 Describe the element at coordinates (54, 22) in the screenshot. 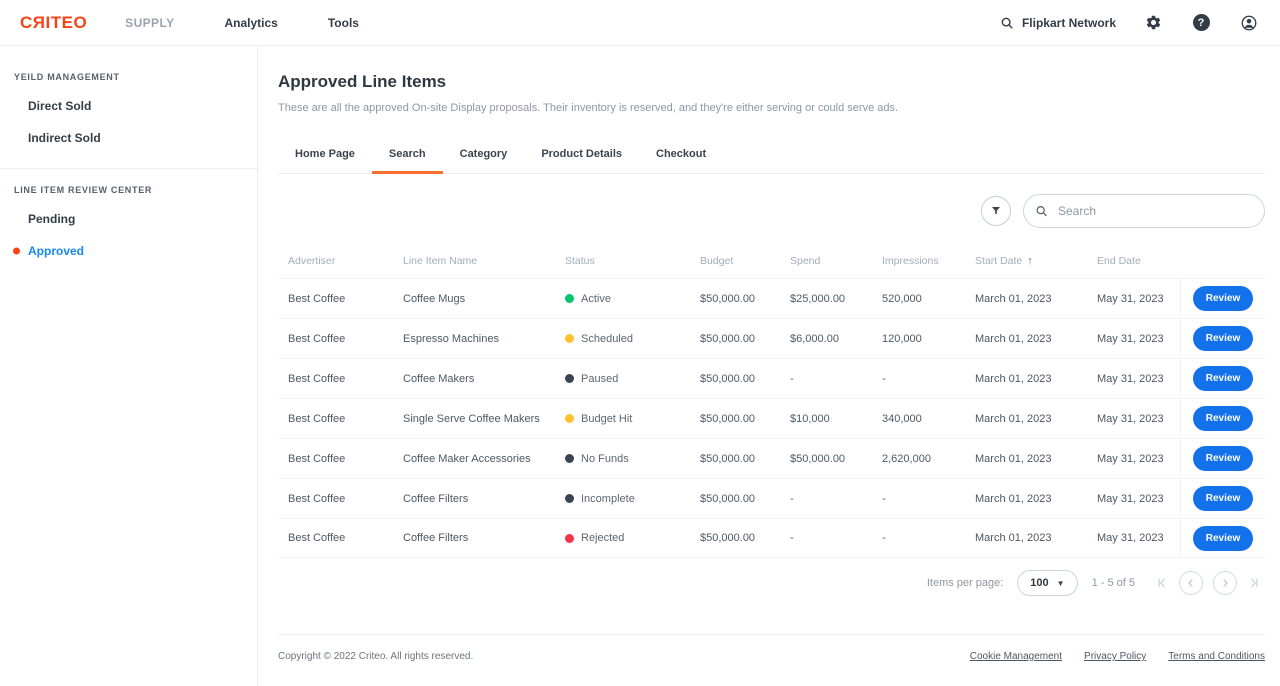

I see `criteo-logo: CЯITEO` at that location.